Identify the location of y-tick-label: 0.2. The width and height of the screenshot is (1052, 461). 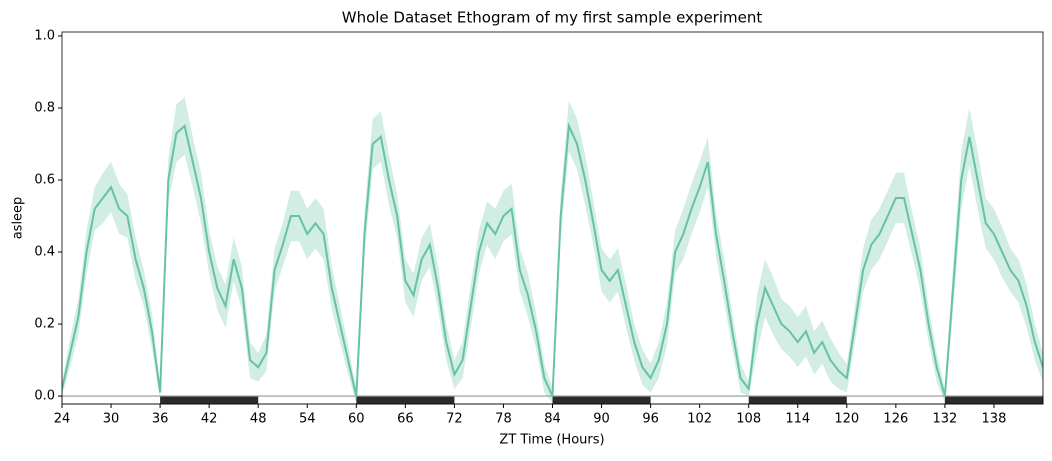
(44, 324).